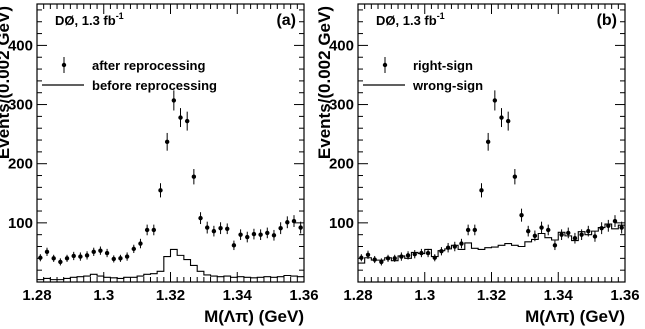 This screenshot has width=645, height=329. What do you see at coordinates (491, 243) in the screenshot?
I see `histogram-wrong-sign` at bounding box center [491, 243].